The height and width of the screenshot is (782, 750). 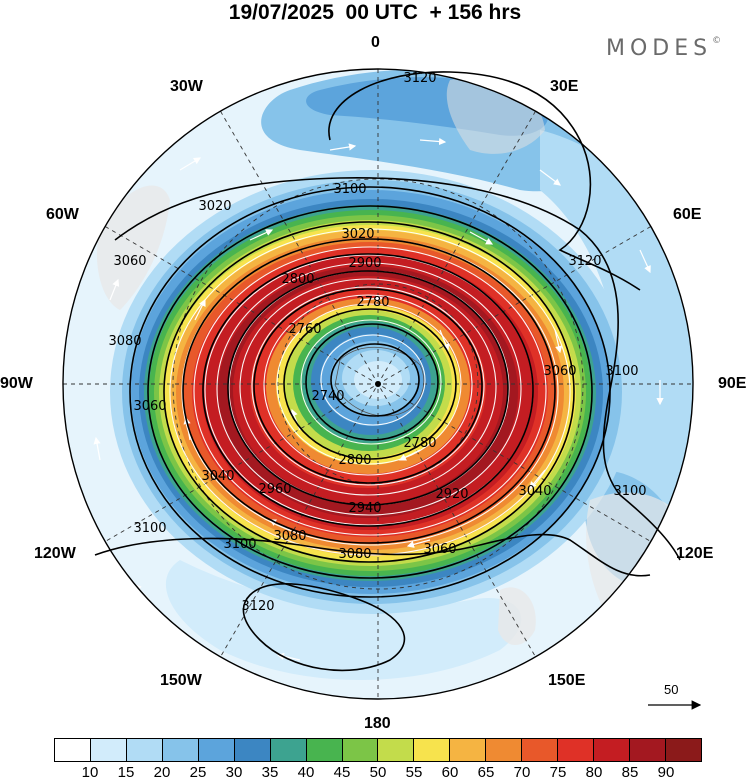 I want to click on reference-vector-label: 50, so click(x=671, y=689).